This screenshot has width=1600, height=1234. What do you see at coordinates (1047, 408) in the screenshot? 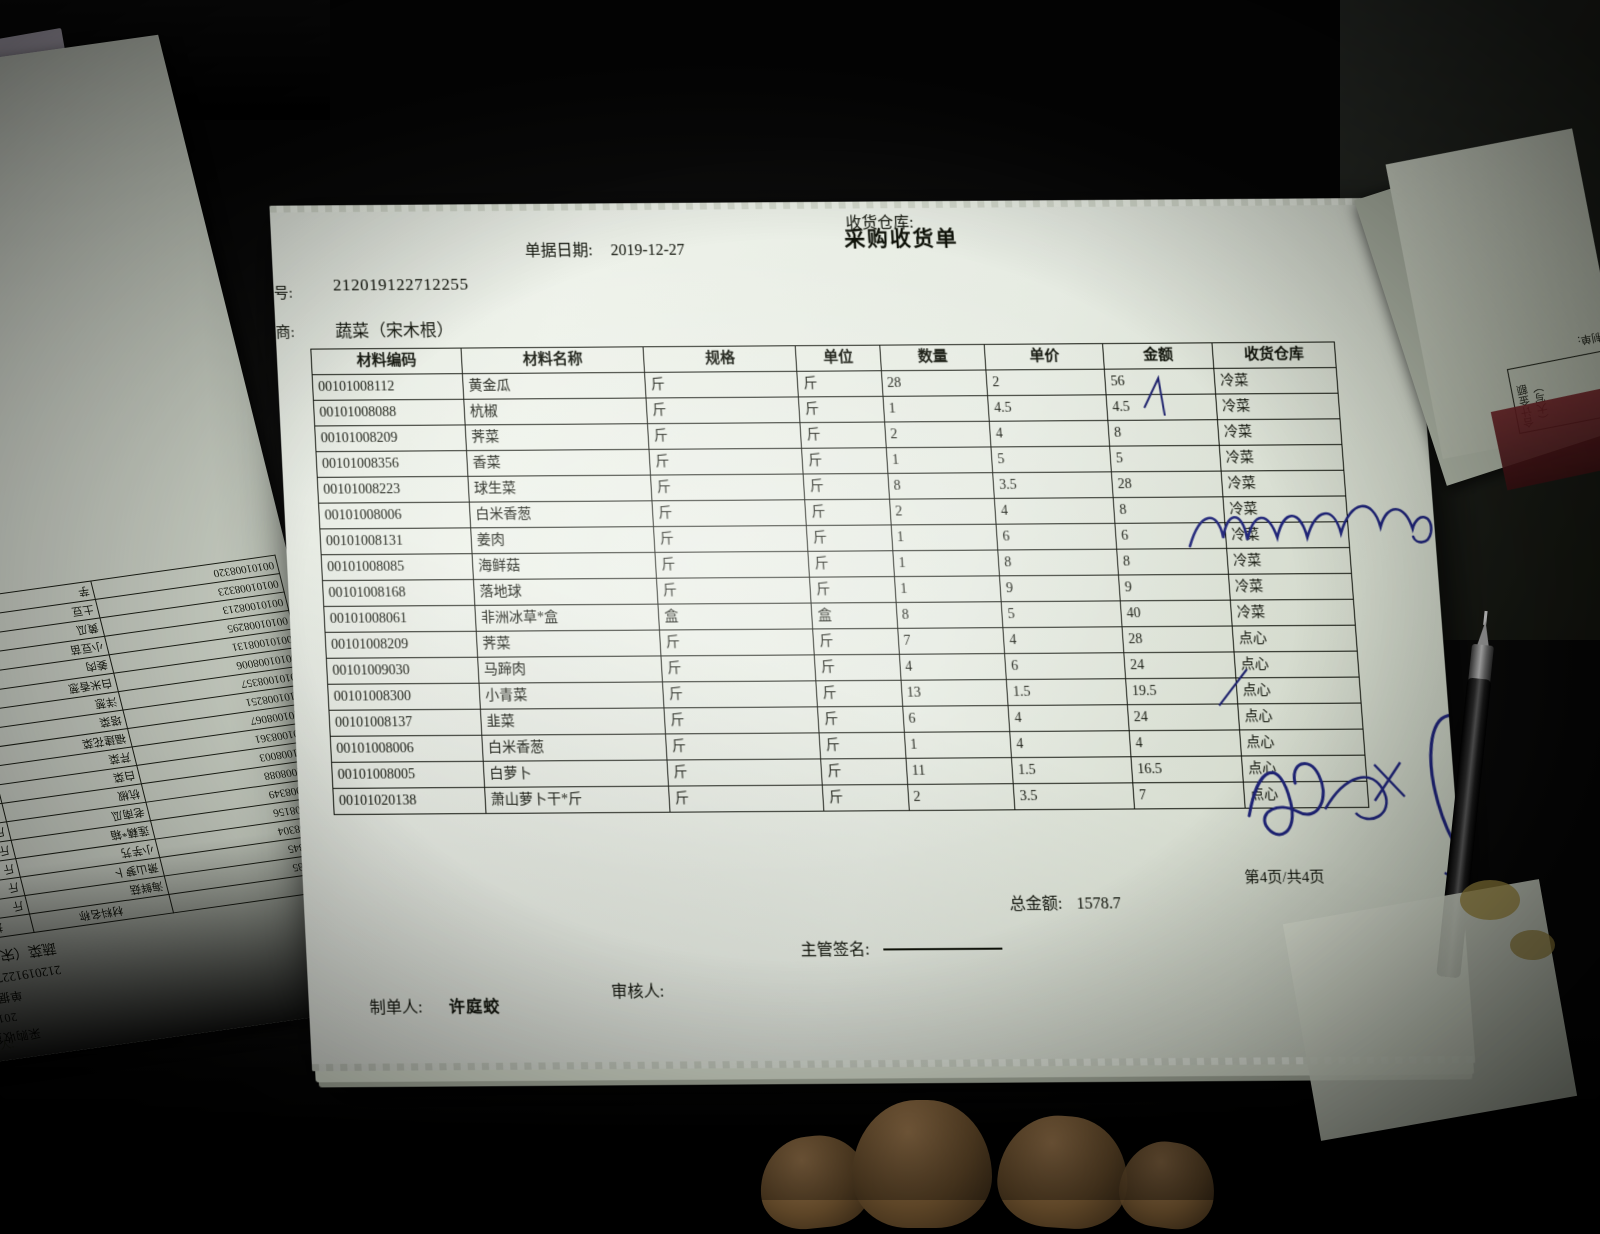
I see `cell-price: 4.5` at bounding box center [1047, 408].